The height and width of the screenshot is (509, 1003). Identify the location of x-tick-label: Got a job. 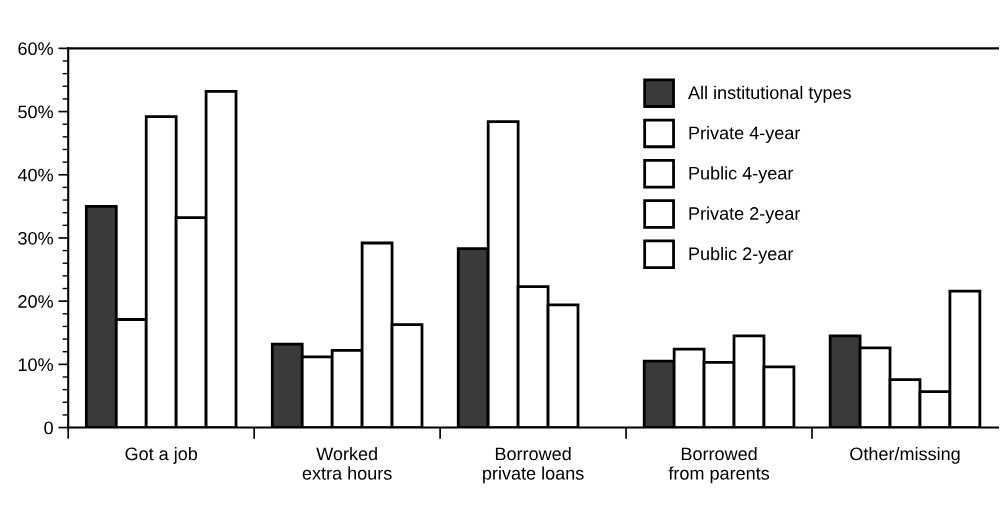
(161, 455).